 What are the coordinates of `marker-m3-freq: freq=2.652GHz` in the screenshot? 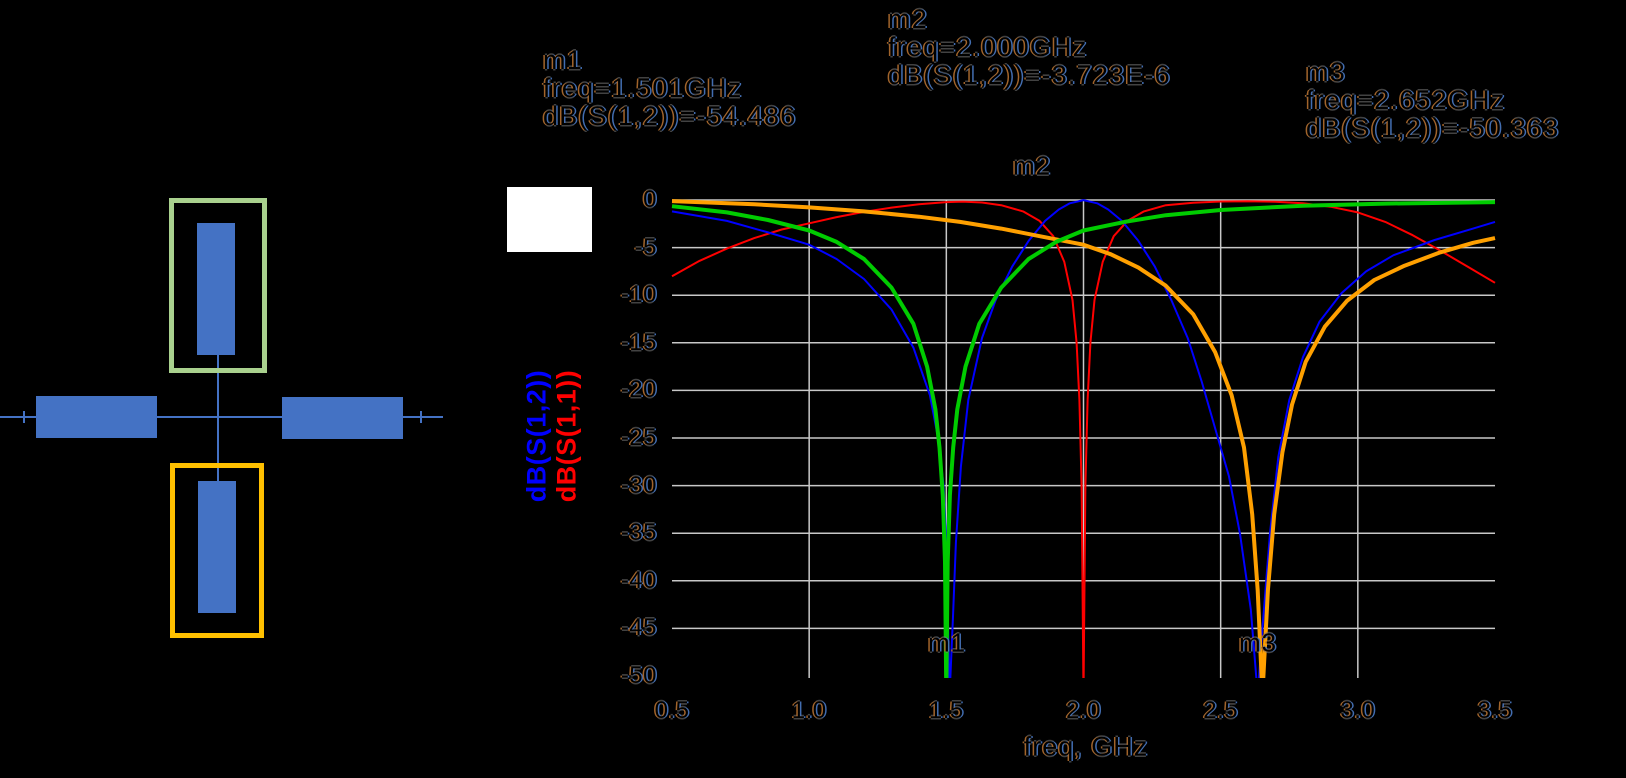 It's located at (1406, 100).